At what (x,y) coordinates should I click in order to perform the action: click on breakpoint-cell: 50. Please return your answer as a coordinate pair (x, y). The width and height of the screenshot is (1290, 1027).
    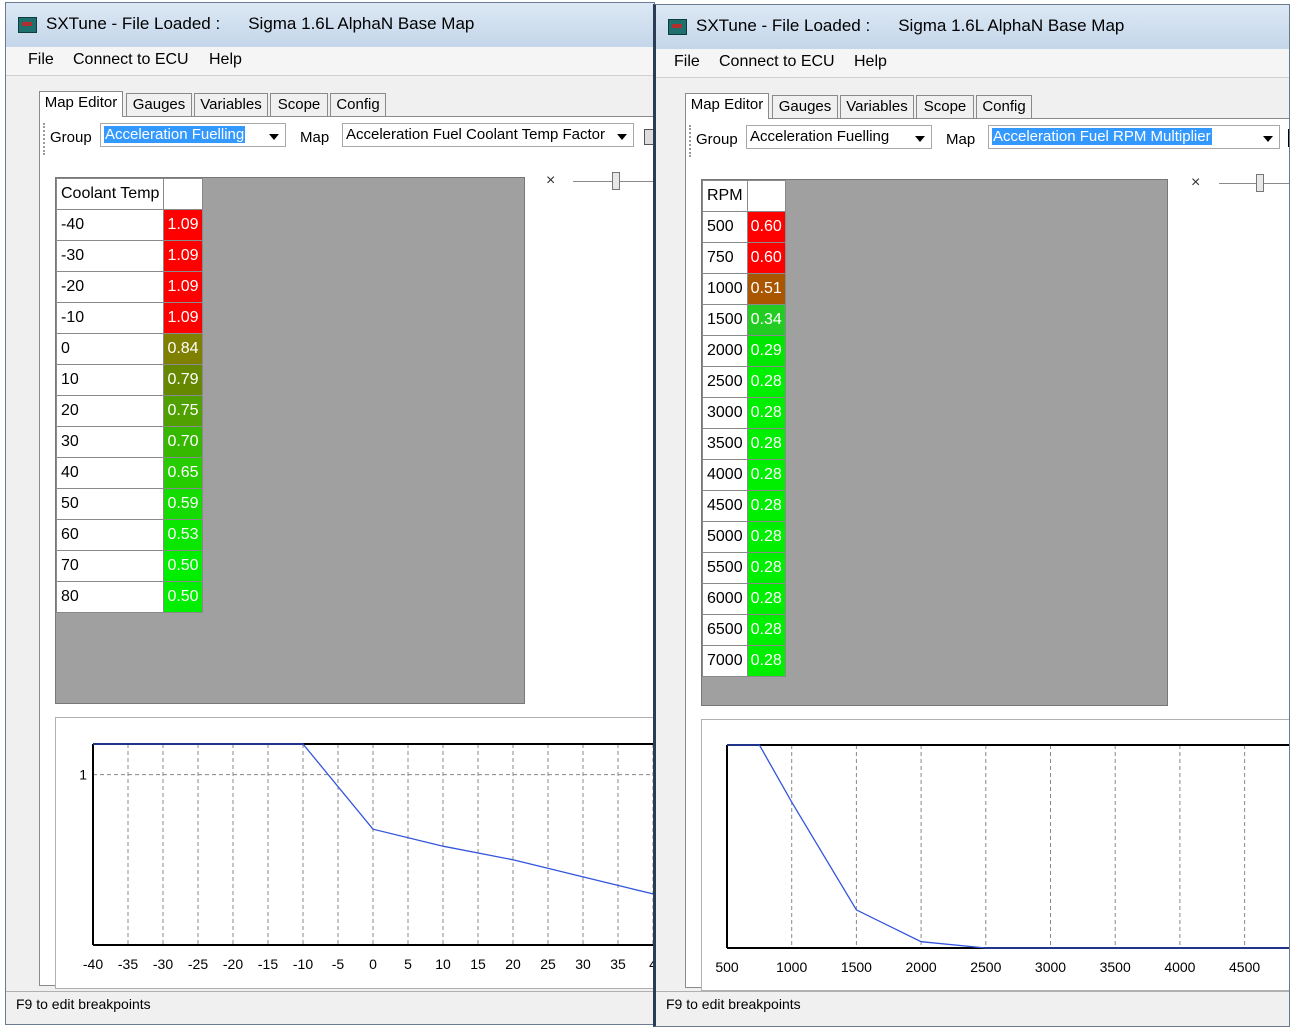
    Looking at the image, I should click on (110, 504).